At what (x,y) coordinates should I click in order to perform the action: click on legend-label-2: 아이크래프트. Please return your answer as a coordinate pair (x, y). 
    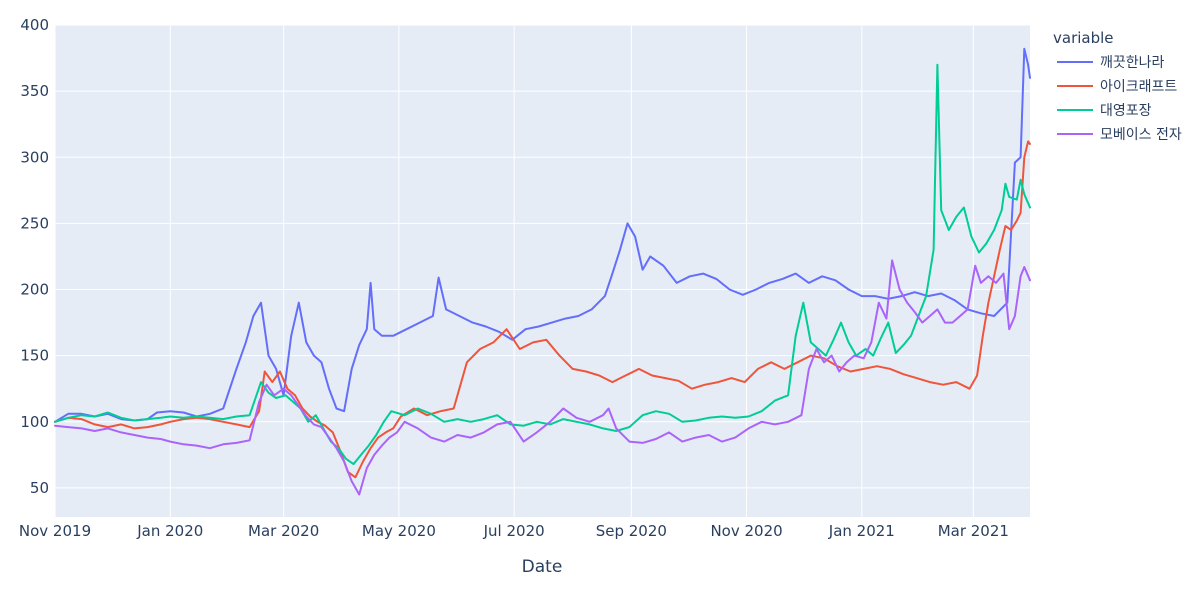
    Looking at the image, I should click on (1138, 87).